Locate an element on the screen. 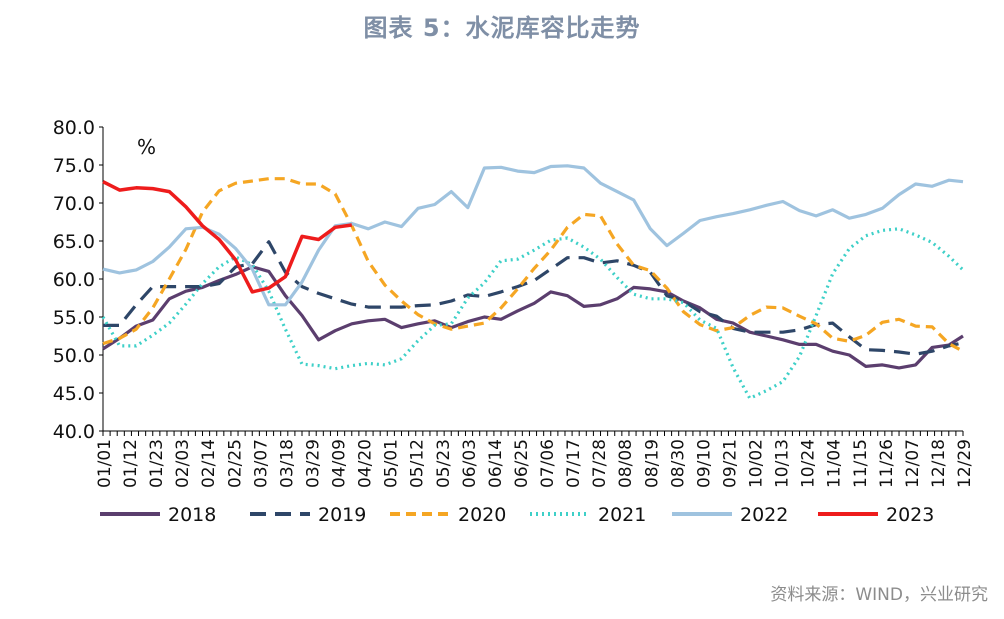 This screenshot has height=619, width=1004. x-tick-label: 03/07 is located at coordinates (261, 463).